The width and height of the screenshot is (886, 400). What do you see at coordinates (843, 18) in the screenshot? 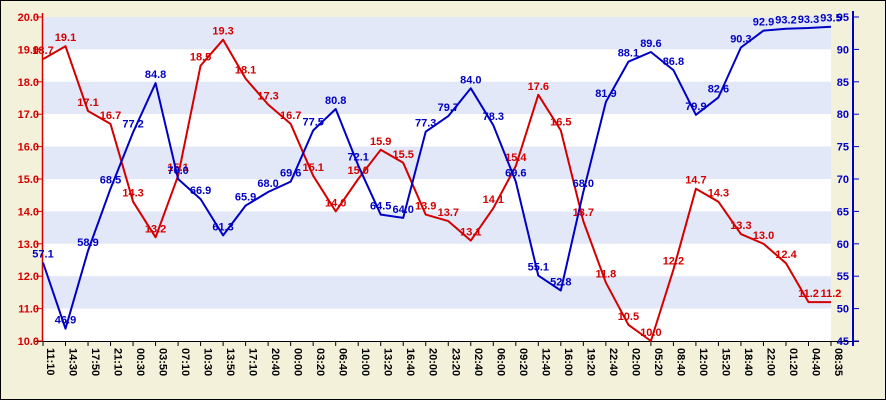
I see `right-axis-tick-label: 95` at bounding box center [843, 18].